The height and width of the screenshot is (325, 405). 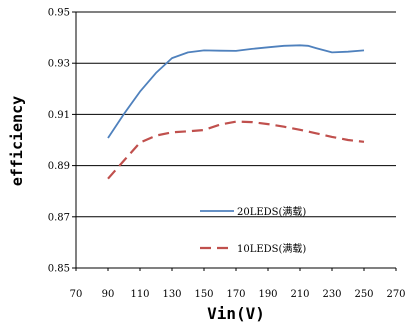 What do you see at coordinates (108, 294) in the screenshot?
I see `x-tick-label: 90` at bounding box center [108, 294].